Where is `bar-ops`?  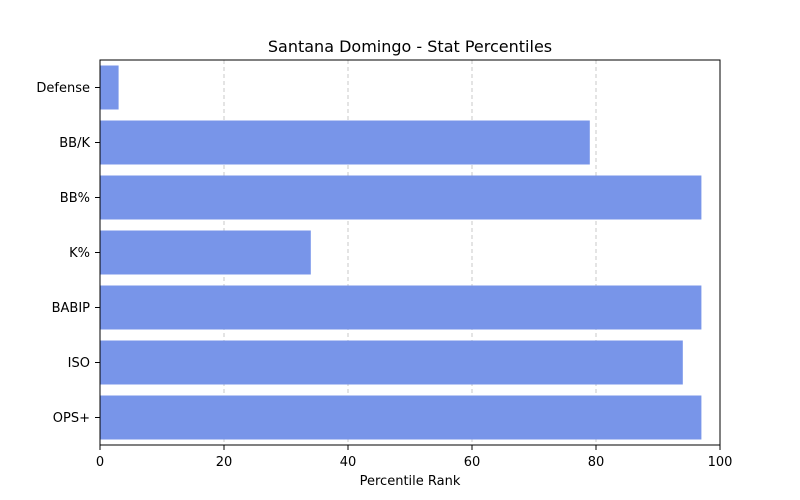 bar-ops is located at coordinates (401, 417).